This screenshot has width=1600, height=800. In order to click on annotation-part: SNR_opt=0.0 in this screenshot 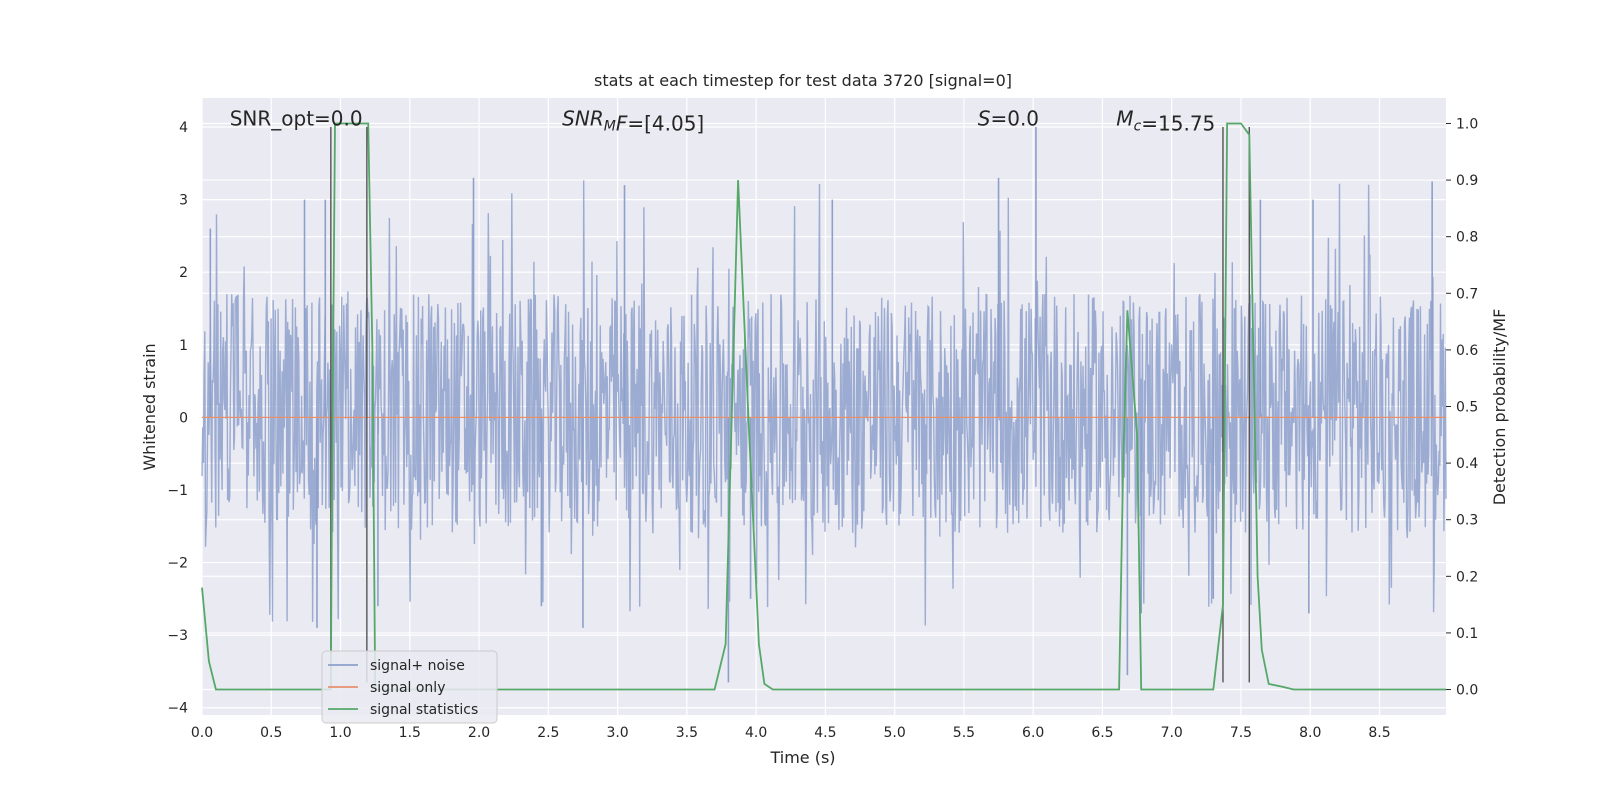, I will do `click(296, 118)`.